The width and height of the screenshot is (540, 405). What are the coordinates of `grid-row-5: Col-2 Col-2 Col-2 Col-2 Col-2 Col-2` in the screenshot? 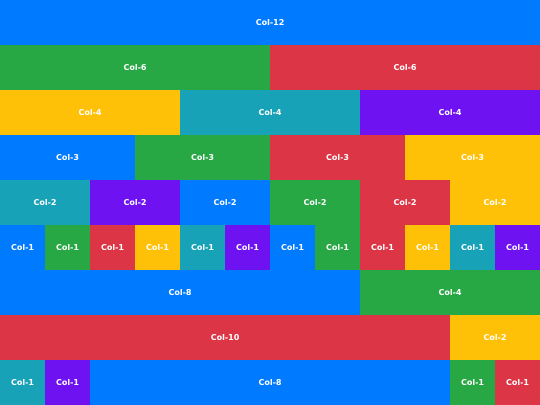 It's located at (270, 202).